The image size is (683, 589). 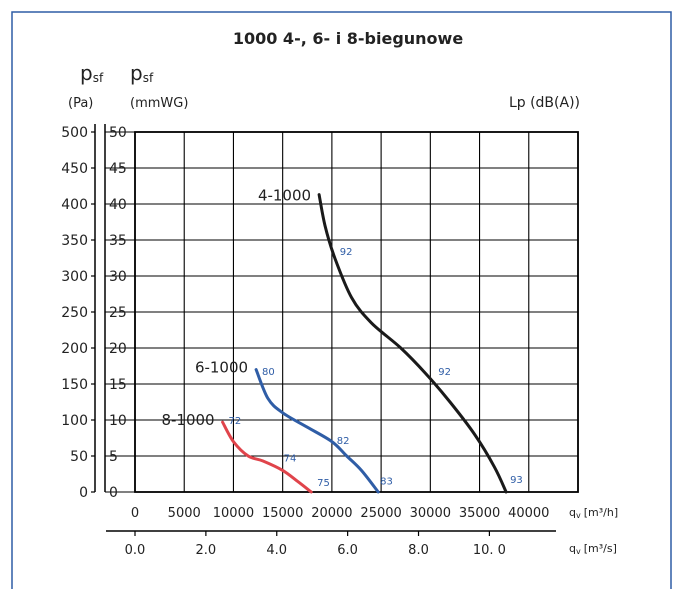 What do you see at coordinates (113, 493) in the screenshot?
I see `y-axis-mmwg-tick-label: 0` at bounding box center [113, 493].